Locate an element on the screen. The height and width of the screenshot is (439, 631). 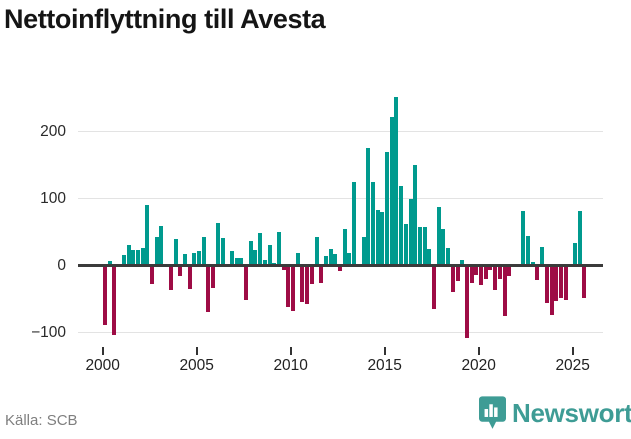
bar-chart-badge-icon is located at coordinates (492, 412).